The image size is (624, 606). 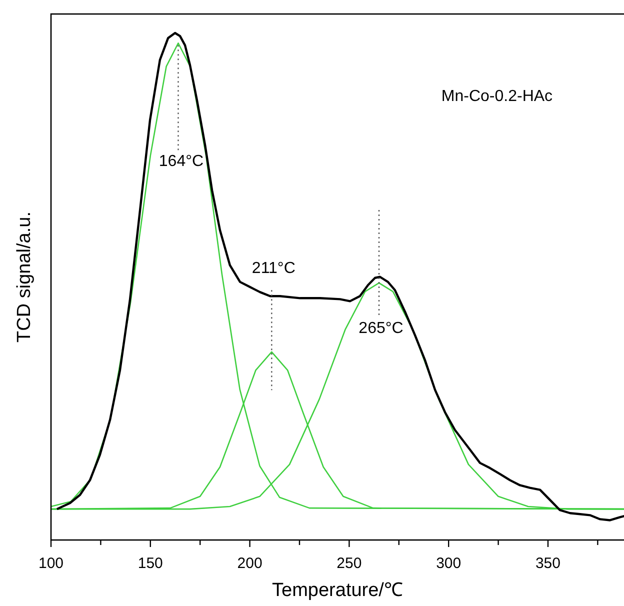 What do you see at coordinates (24, 277) in the screenshot?
I see `y-axis-title: TCD signal/a.u.` at bounding box center [24, 277].